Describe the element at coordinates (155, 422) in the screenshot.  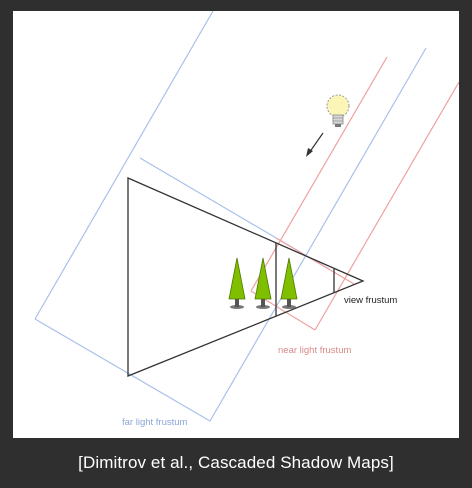
I see `far-light-frustum-label: far light frustum` at that location.